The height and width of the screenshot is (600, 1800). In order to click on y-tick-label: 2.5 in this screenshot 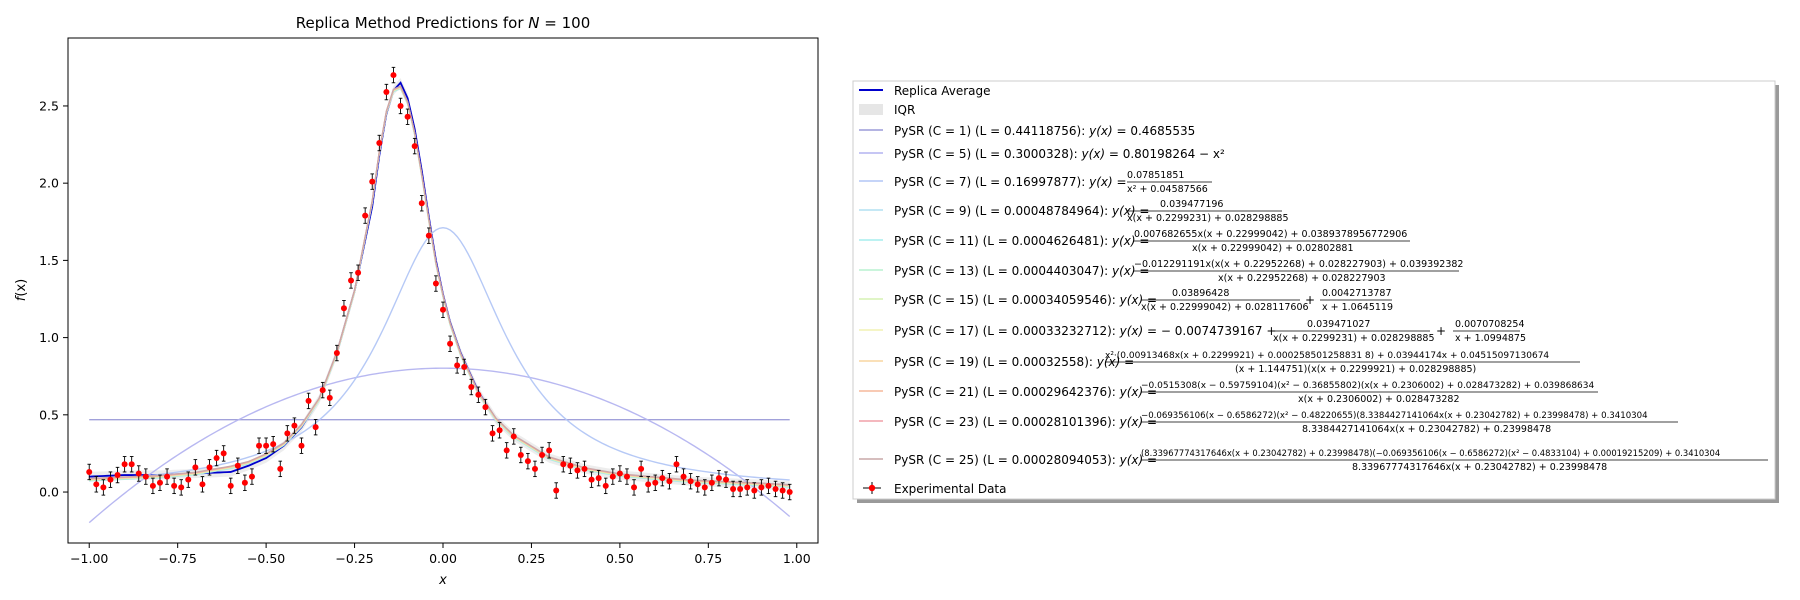, I will do `click(49, 105)`.